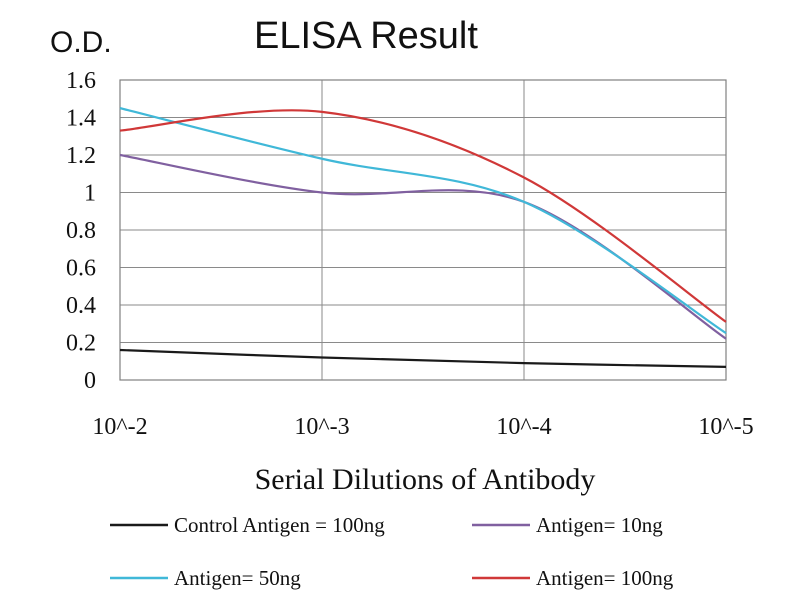  Describe the element at coordinates (366, 36) in the screenshot. I see `chart-title: ELISA Result` at that location.